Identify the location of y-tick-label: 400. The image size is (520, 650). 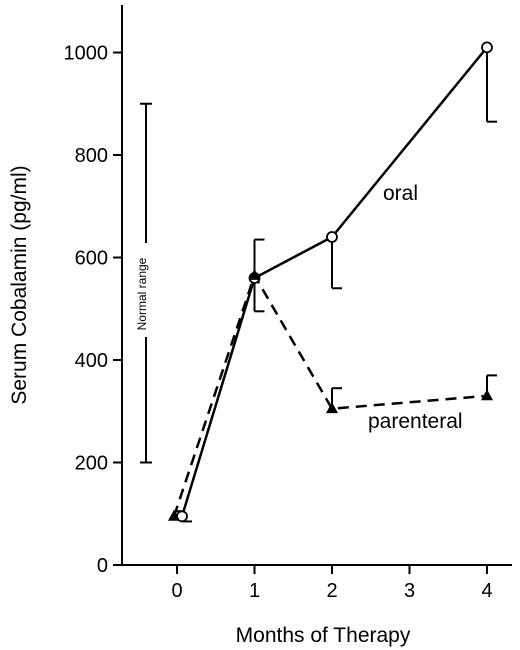
(91, 361).